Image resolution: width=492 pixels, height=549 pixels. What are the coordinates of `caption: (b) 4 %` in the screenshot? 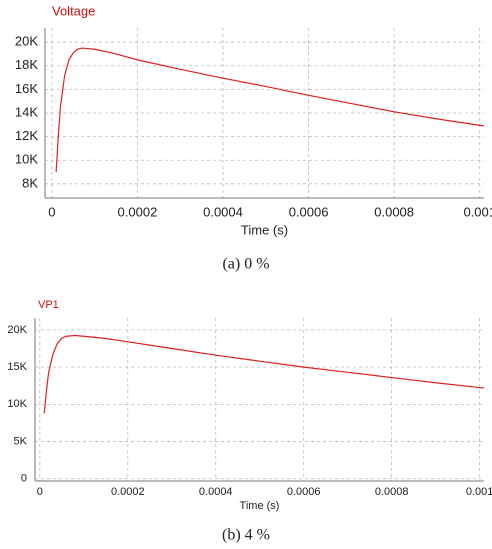 It's located at (246, 535).